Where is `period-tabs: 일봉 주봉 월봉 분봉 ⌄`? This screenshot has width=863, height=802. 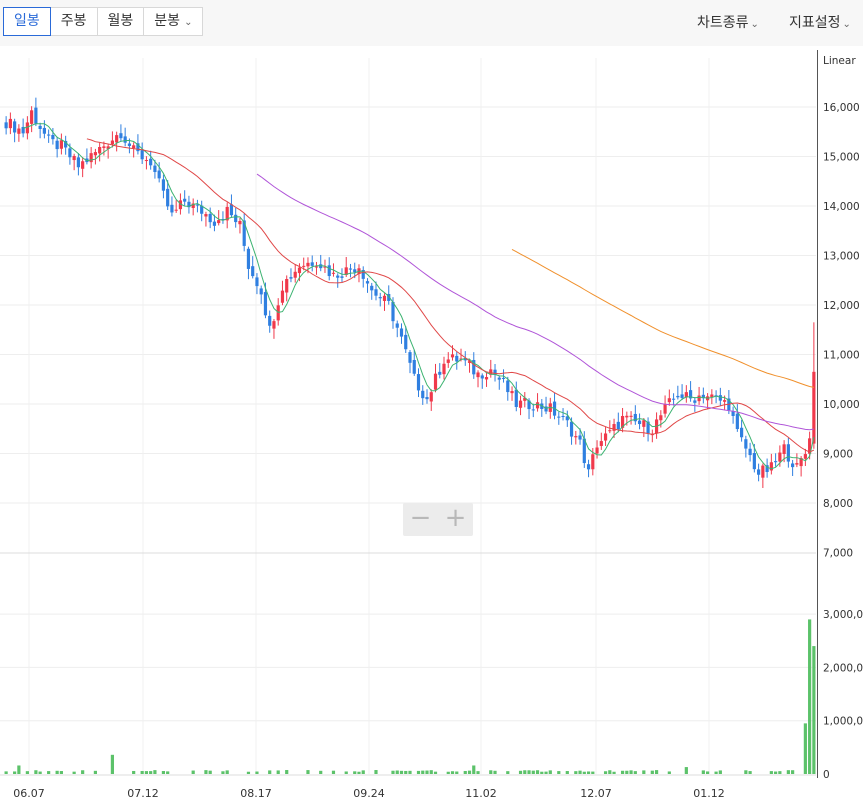
period-tabs: 일봉 주봉 월봉 분봉 ⌄ is located at coordinates (103, 21).